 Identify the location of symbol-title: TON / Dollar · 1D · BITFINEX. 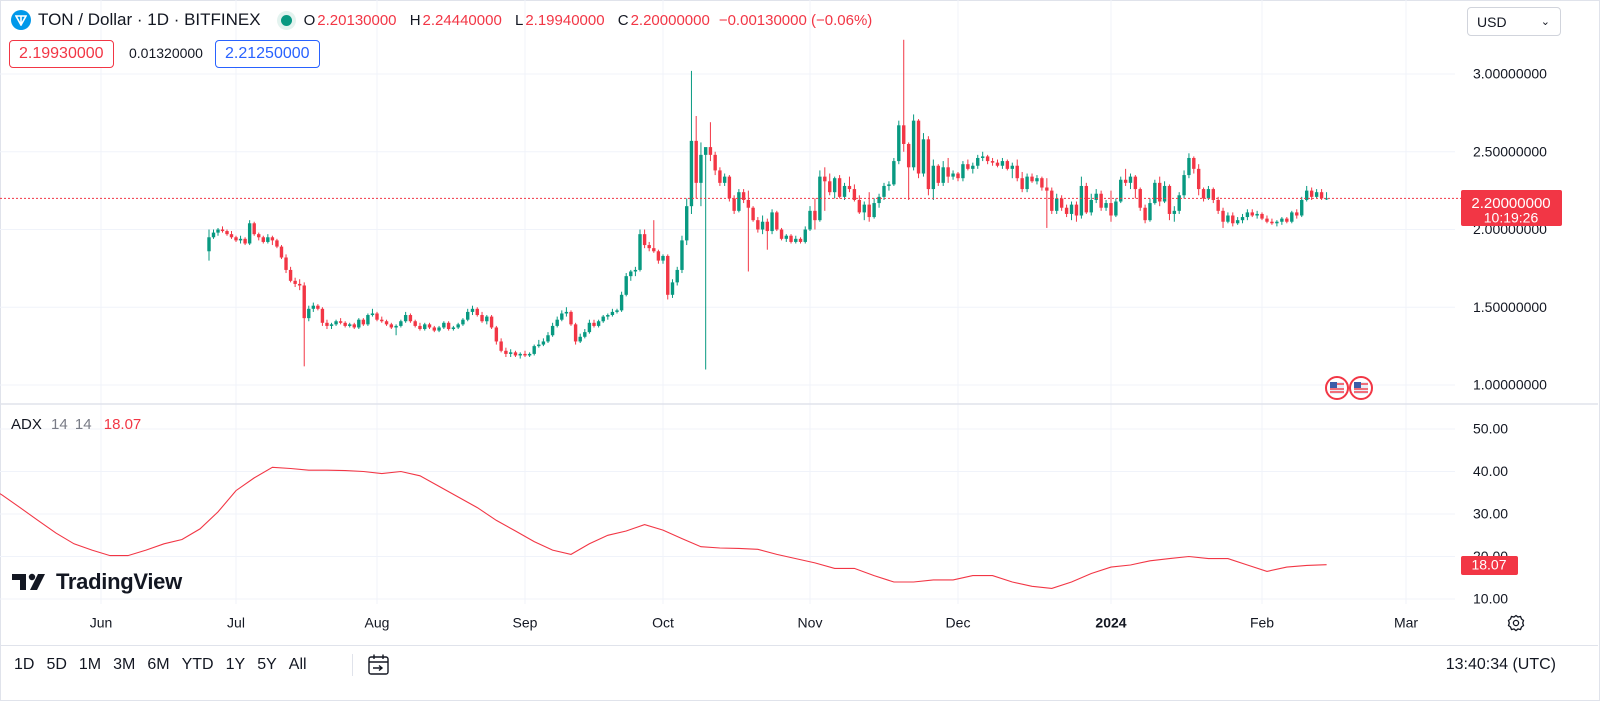
(149, 19).